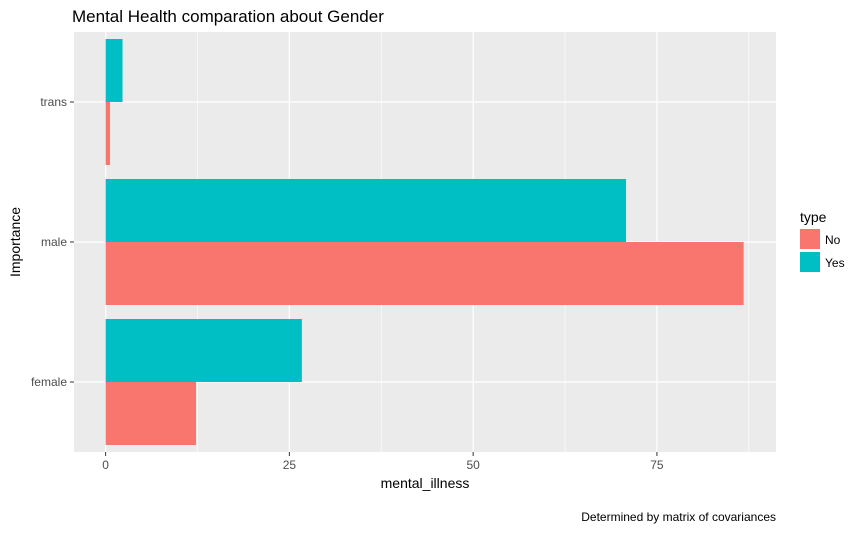 The image size is (861, 537). What do you see at coordinates (151, 413) in the screenshot?
I see `bar-no-female` at bounding box center [151, 413].